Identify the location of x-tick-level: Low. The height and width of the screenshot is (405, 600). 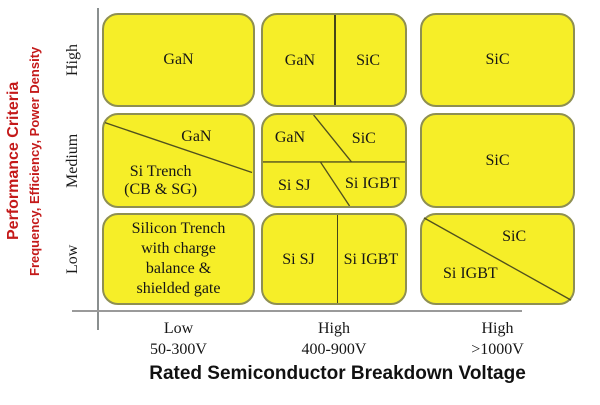
(178, 328).